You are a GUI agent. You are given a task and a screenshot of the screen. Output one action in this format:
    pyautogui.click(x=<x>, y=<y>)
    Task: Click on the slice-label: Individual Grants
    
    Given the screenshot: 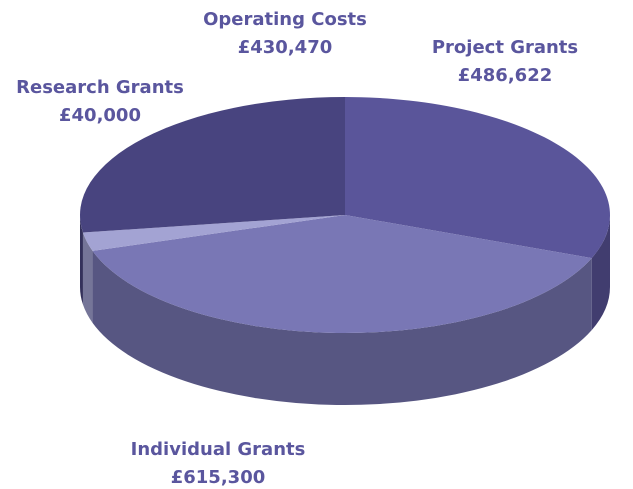 What is the action you would take?
    pyautogui.click(x=218, y=449)
    